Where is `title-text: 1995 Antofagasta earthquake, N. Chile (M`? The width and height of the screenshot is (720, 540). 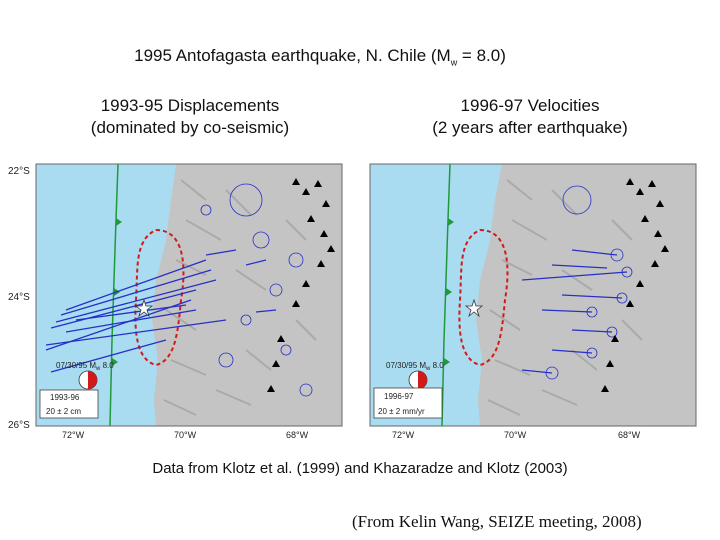
title-text: 1995 Antofagasta earthquake, N. Chile (M is located at coordinates (292, 55).